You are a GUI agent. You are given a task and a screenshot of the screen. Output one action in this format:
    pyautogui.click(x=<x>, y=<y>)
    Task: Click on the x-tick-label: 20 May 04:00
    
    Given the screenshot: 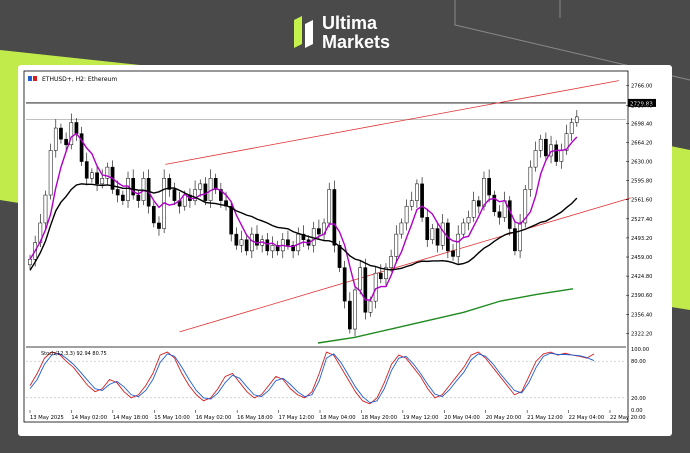 What is the action you would take?
    pyautogui.click(x=462, y=418)
    